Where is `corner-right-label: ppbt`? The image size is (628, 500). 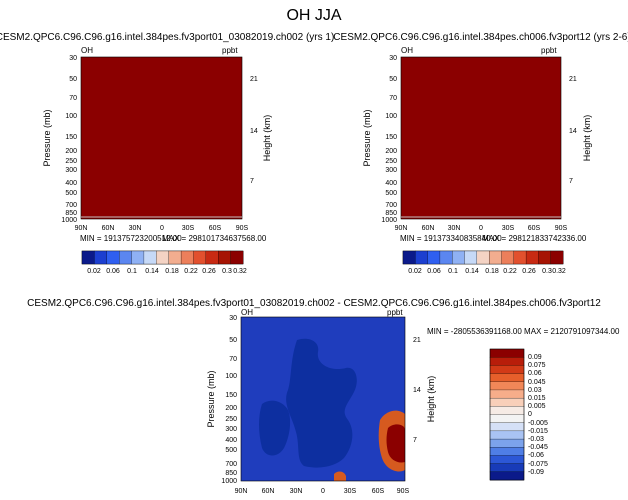 corner-right-label: ppbt is located at coordinates (395, 312).